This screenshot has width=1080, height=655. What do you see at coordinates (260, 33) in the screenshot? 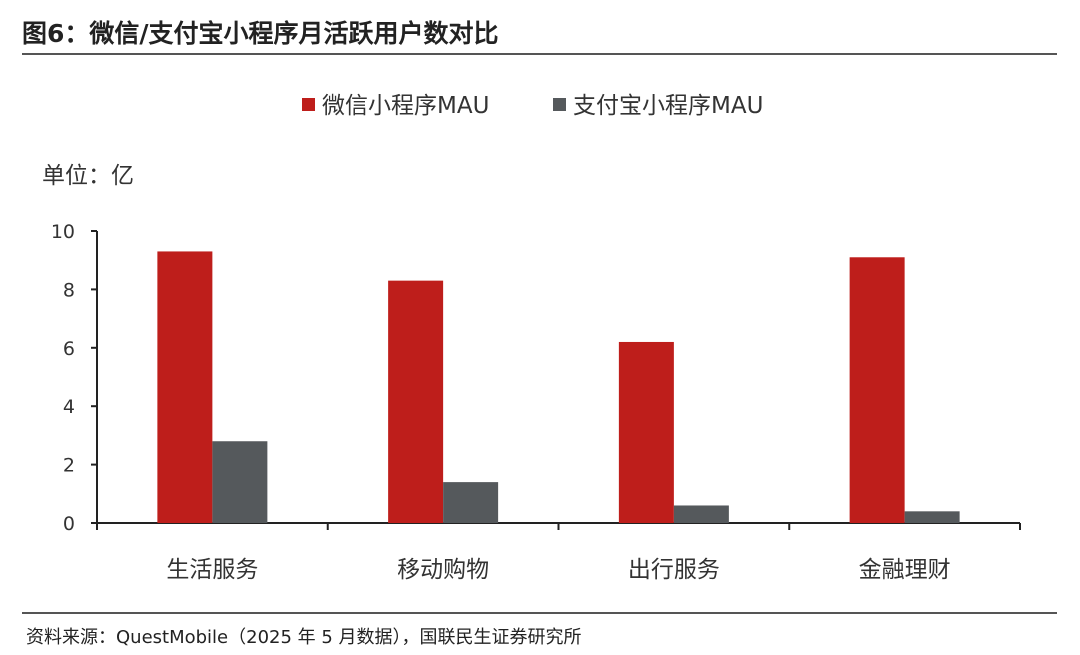
I see `figure-title: 图6：微信/支付宝小程序月活跃用户数对比` at bounding box center [260, 33].